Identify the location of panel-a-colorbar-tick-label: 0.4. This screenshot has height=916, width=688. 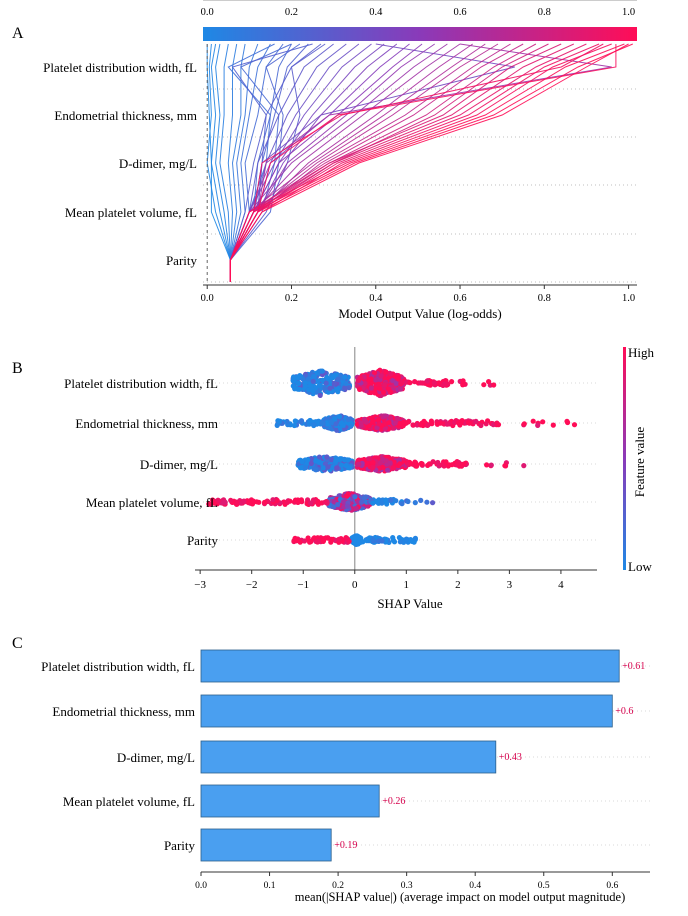
(376, 12).